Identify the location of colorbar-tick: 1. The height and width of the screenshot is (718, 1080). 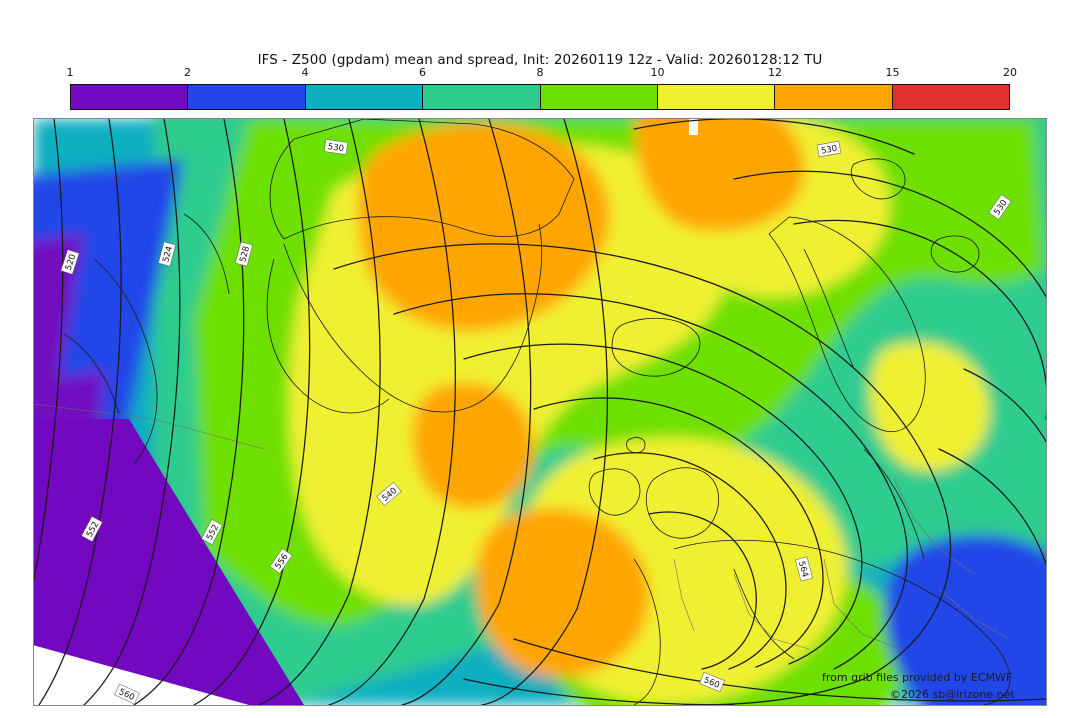
(70, 72).